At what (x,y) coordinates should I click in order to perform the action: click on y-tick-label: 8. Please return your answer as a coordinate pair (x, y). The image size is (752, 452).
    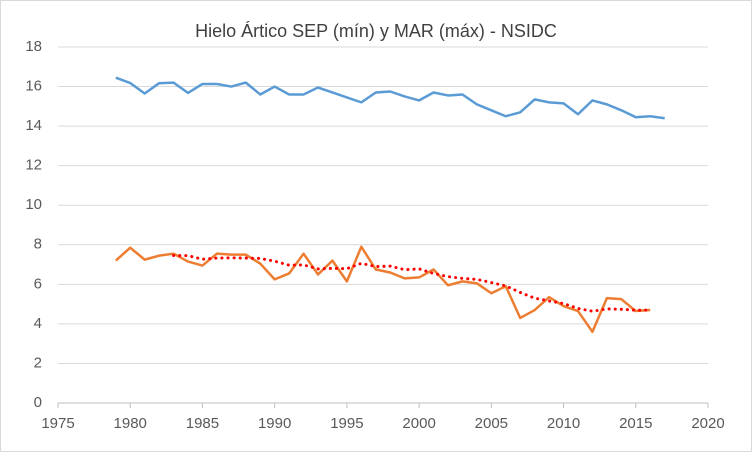
    Looking at the image, I should click on (38, 244).